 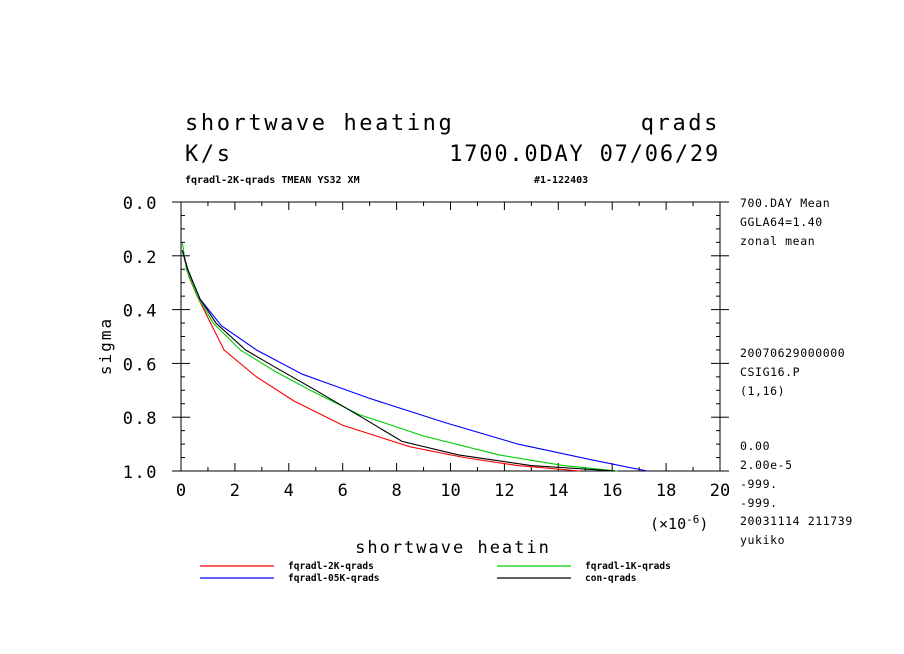 I want to click on x-axis-label: shortwave heatin, so click(x=453, y=548).